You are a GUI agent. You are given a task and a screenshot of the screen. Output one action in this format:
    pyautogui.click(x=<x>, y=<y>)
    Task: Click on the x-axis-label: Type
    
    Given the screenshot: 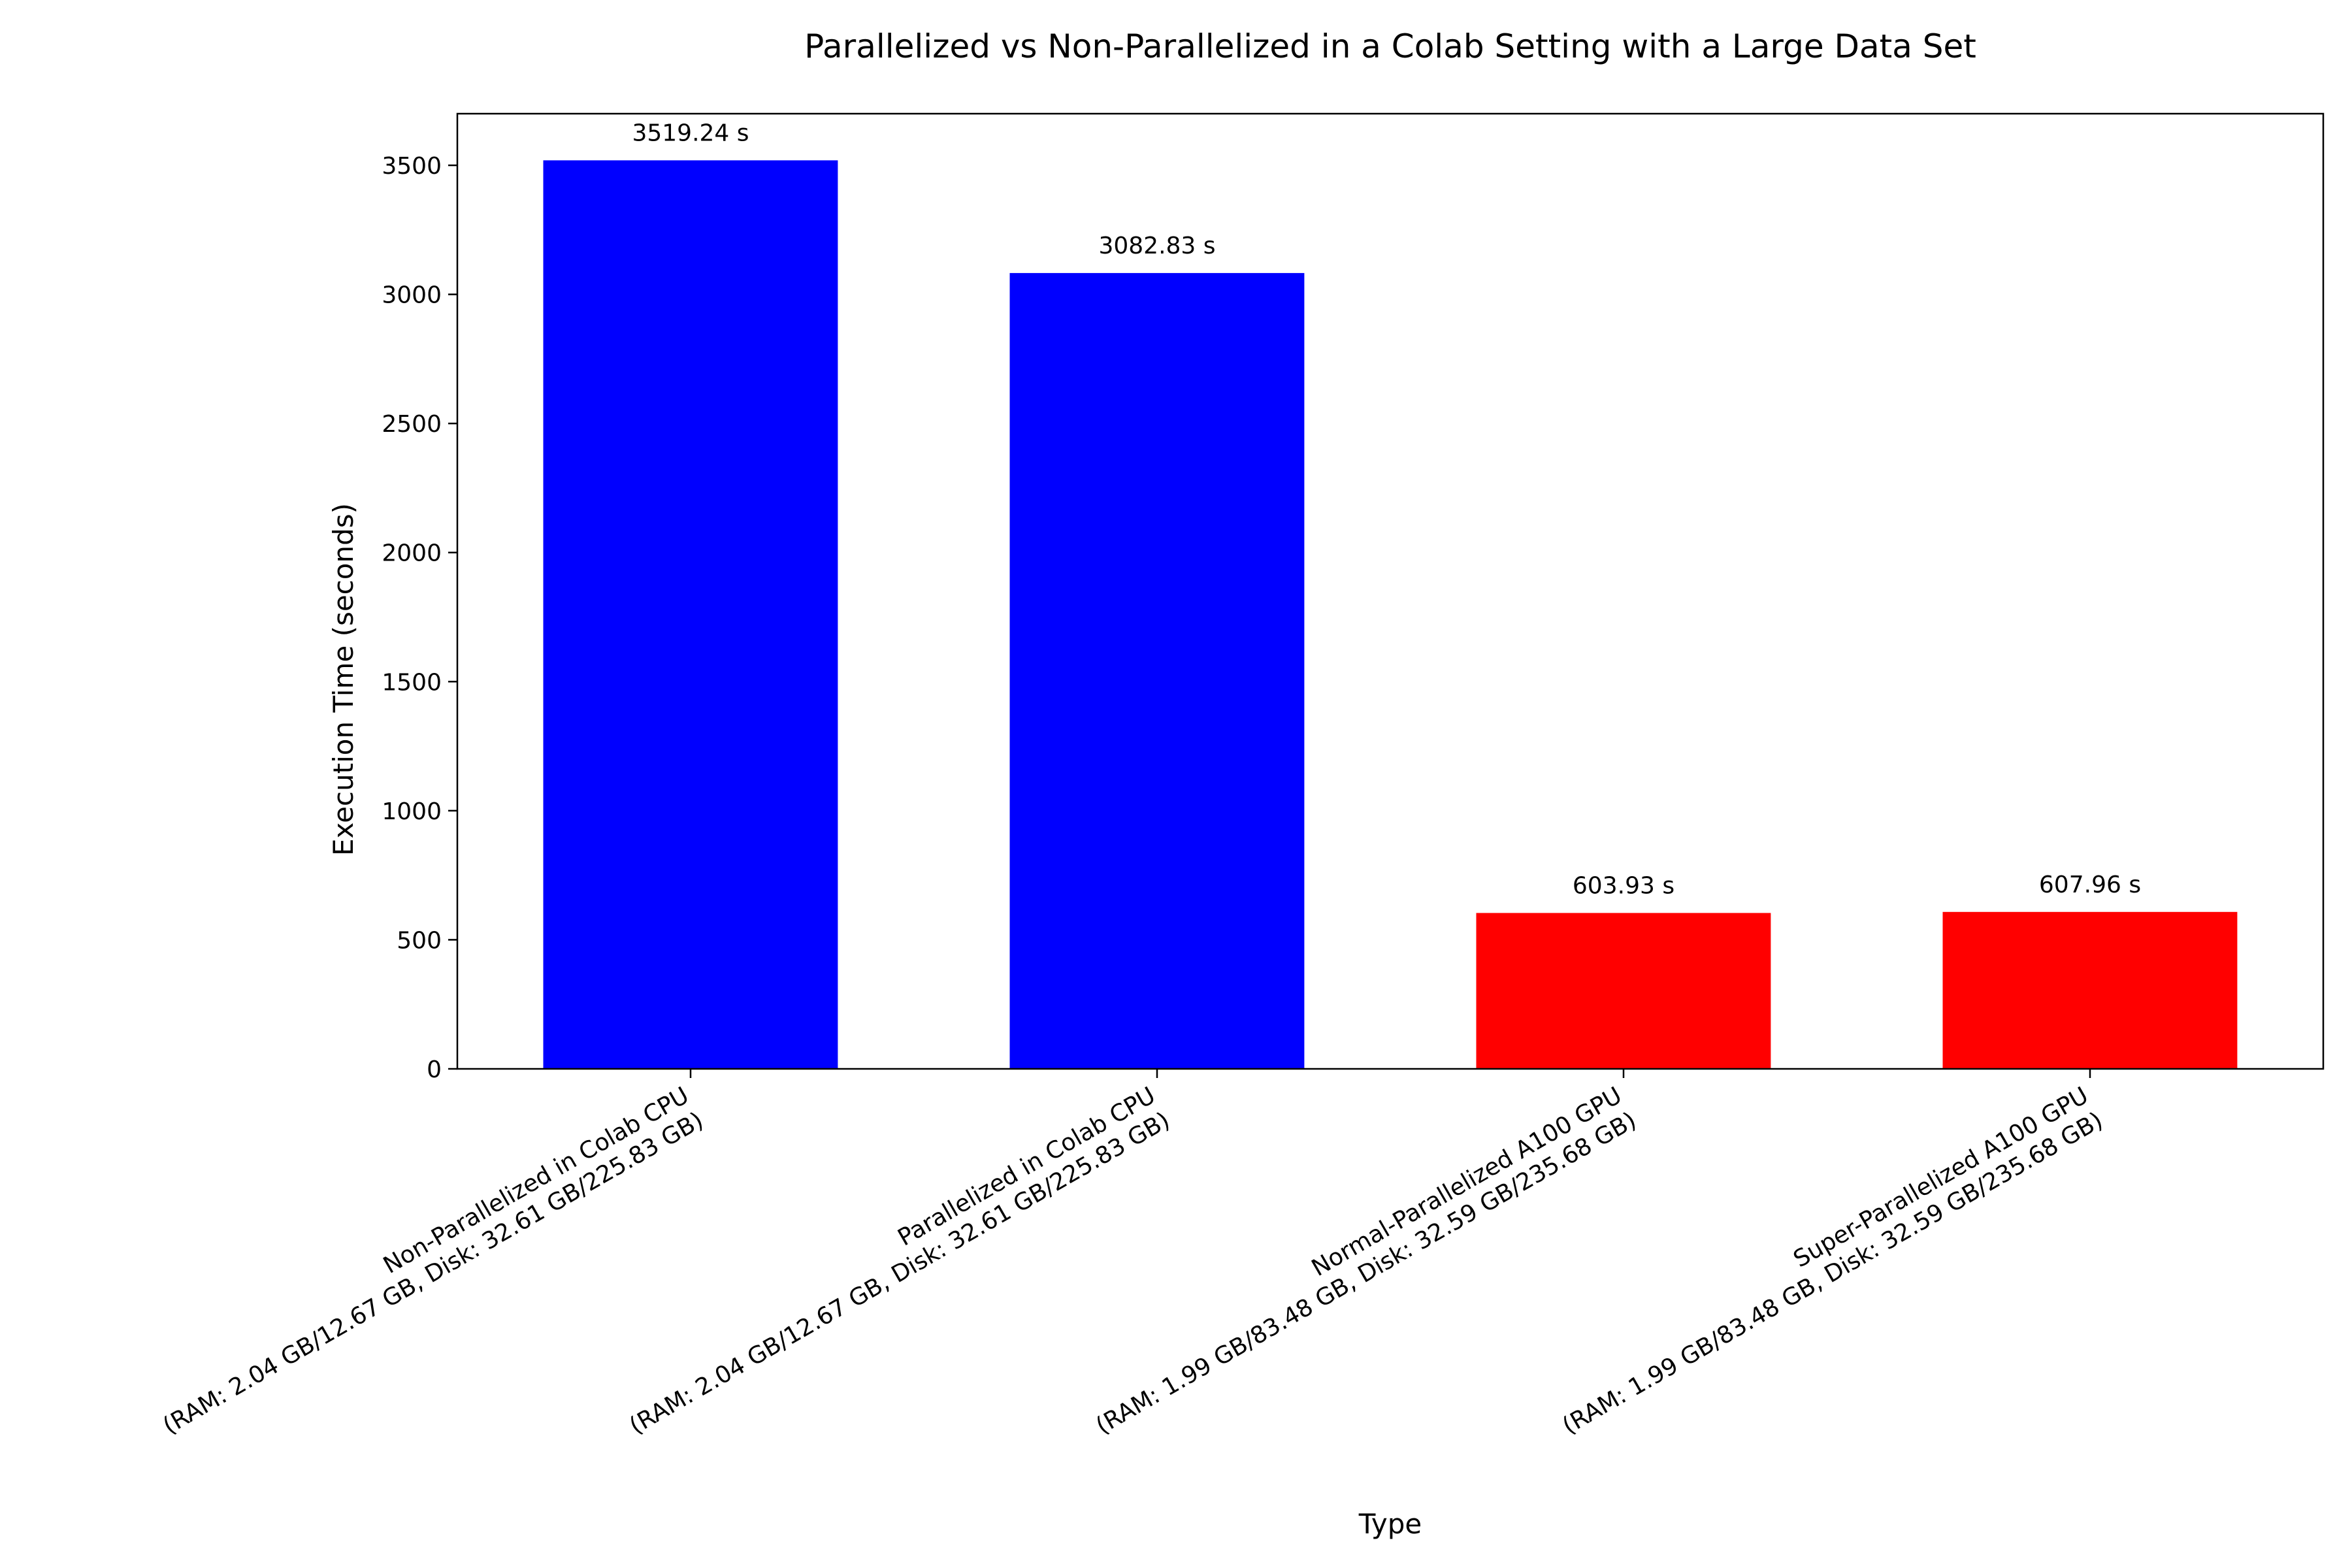 What is the action you would take?
    pyautogui.click(x=1390, y=1524)
    